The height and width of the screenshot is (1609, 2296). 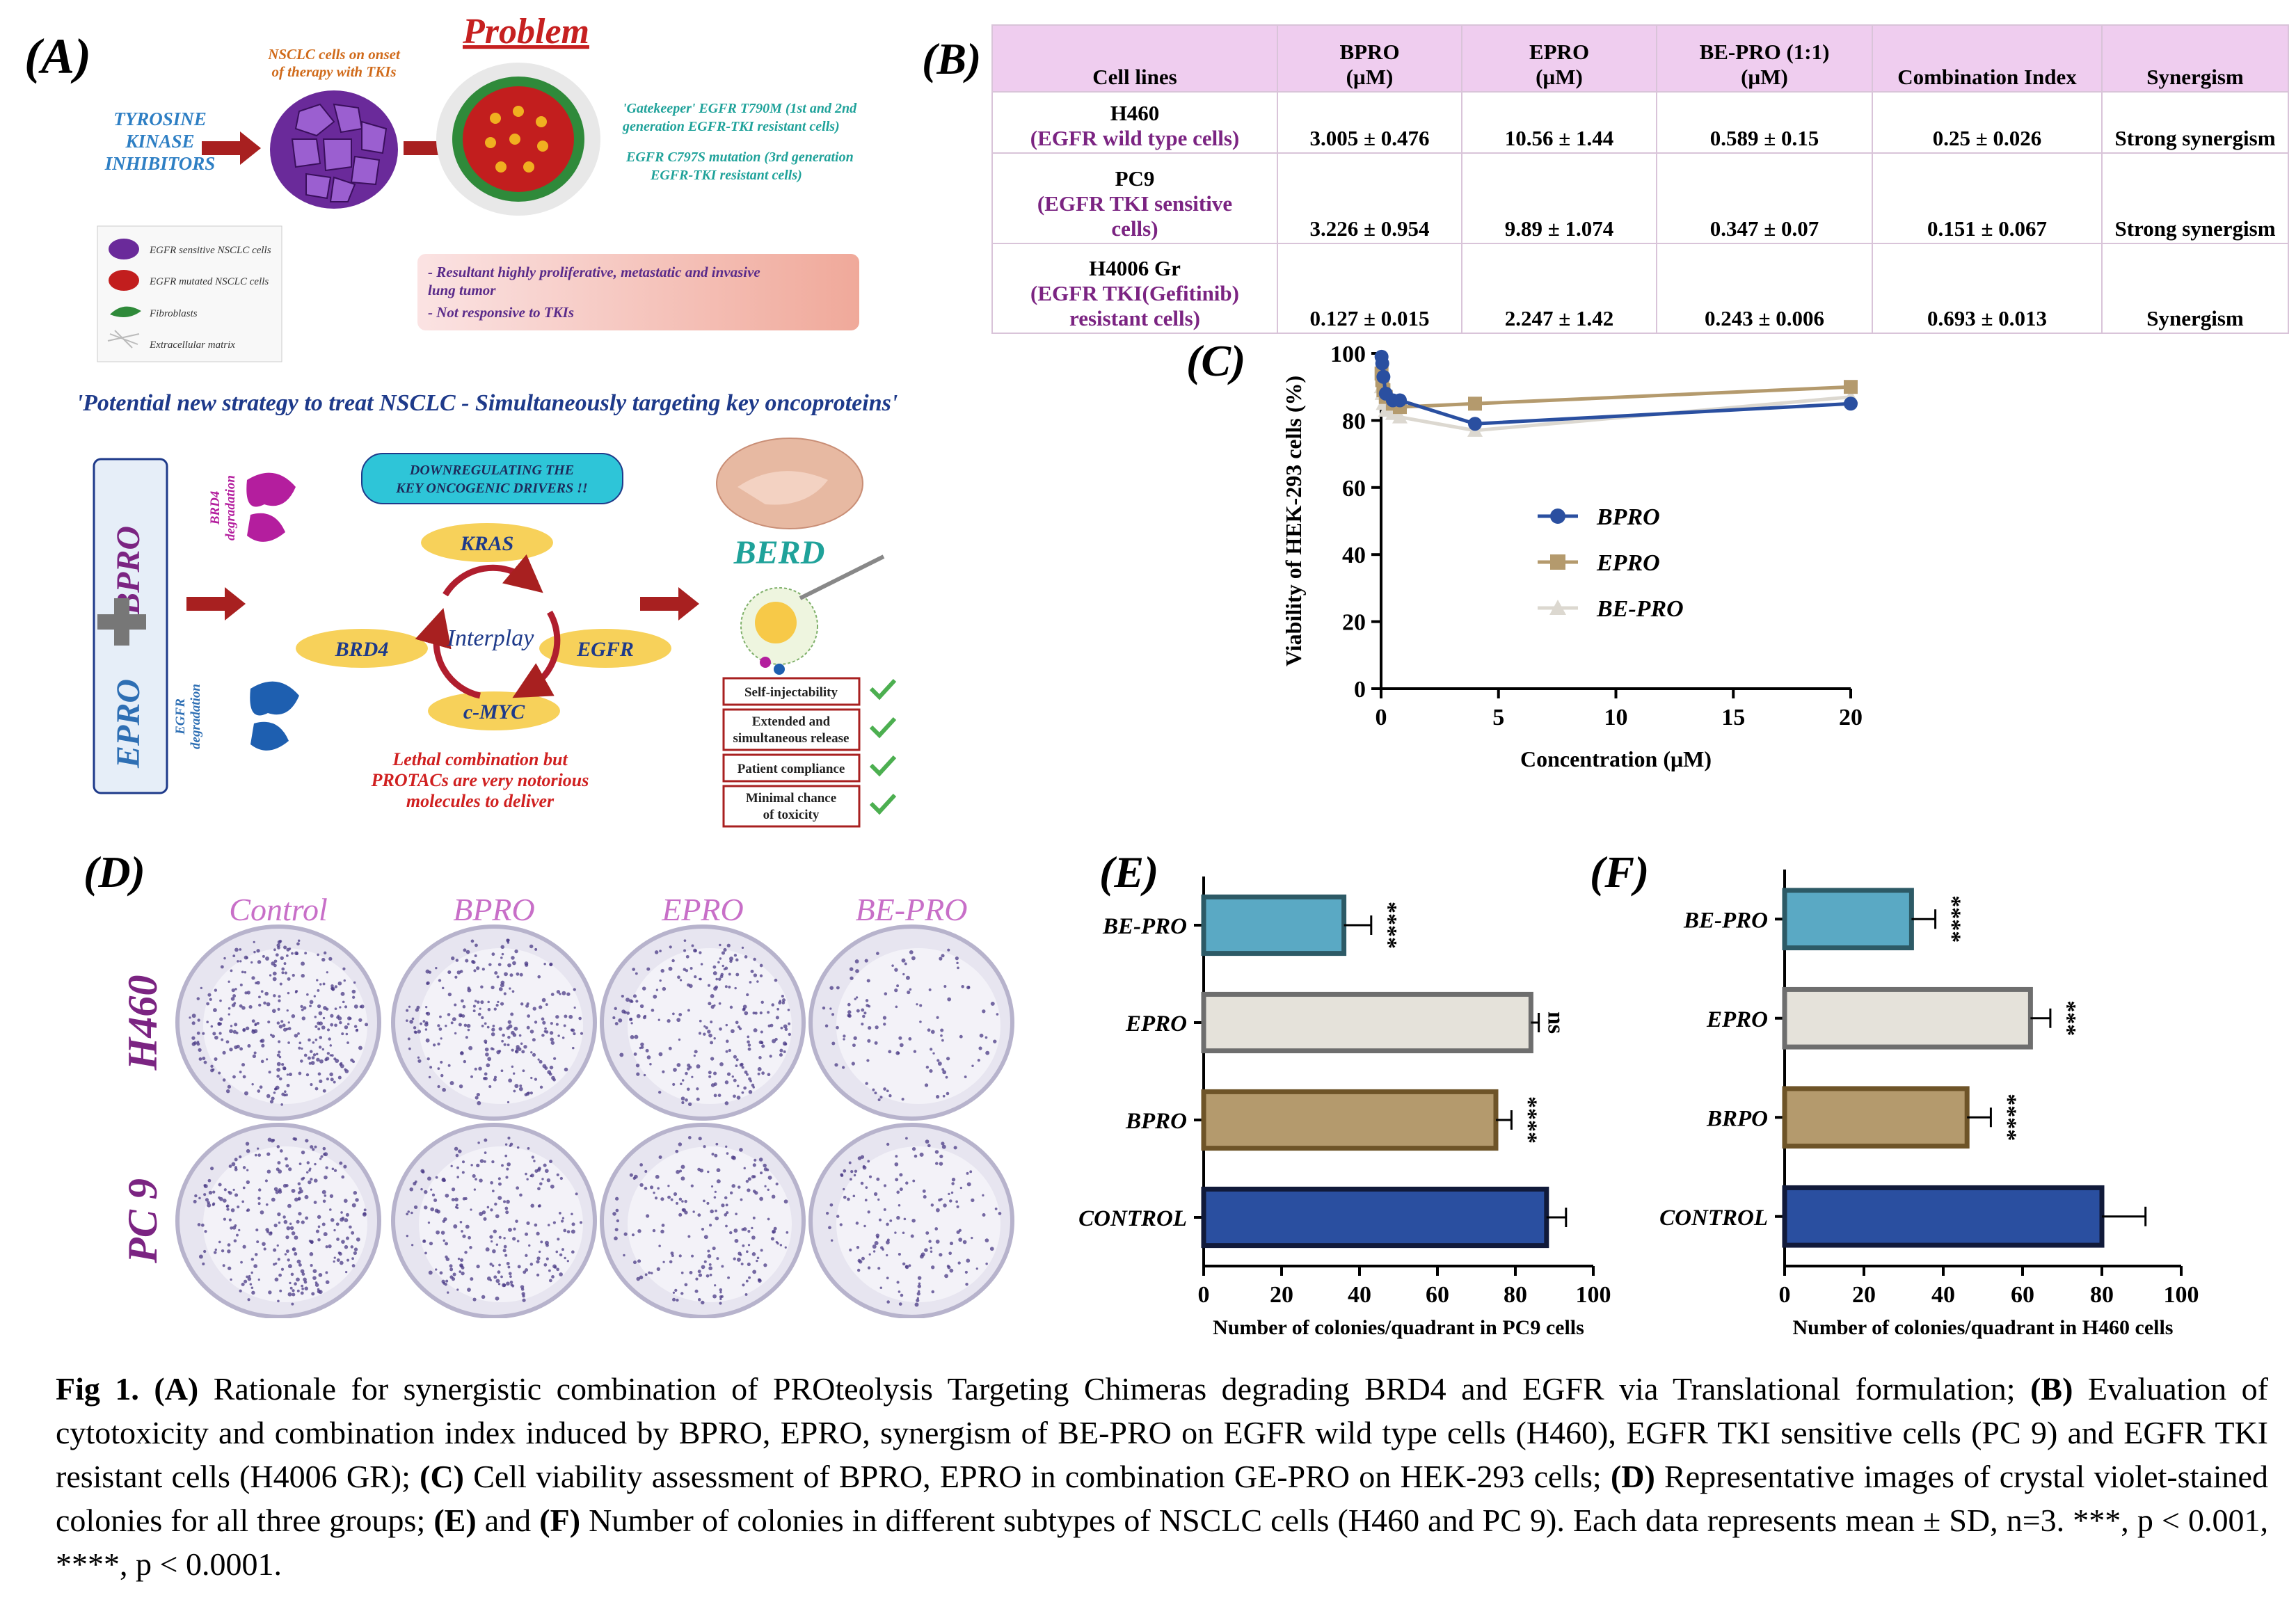 I want to click on y-tick-label: 100, so click(x=1348, y=354).